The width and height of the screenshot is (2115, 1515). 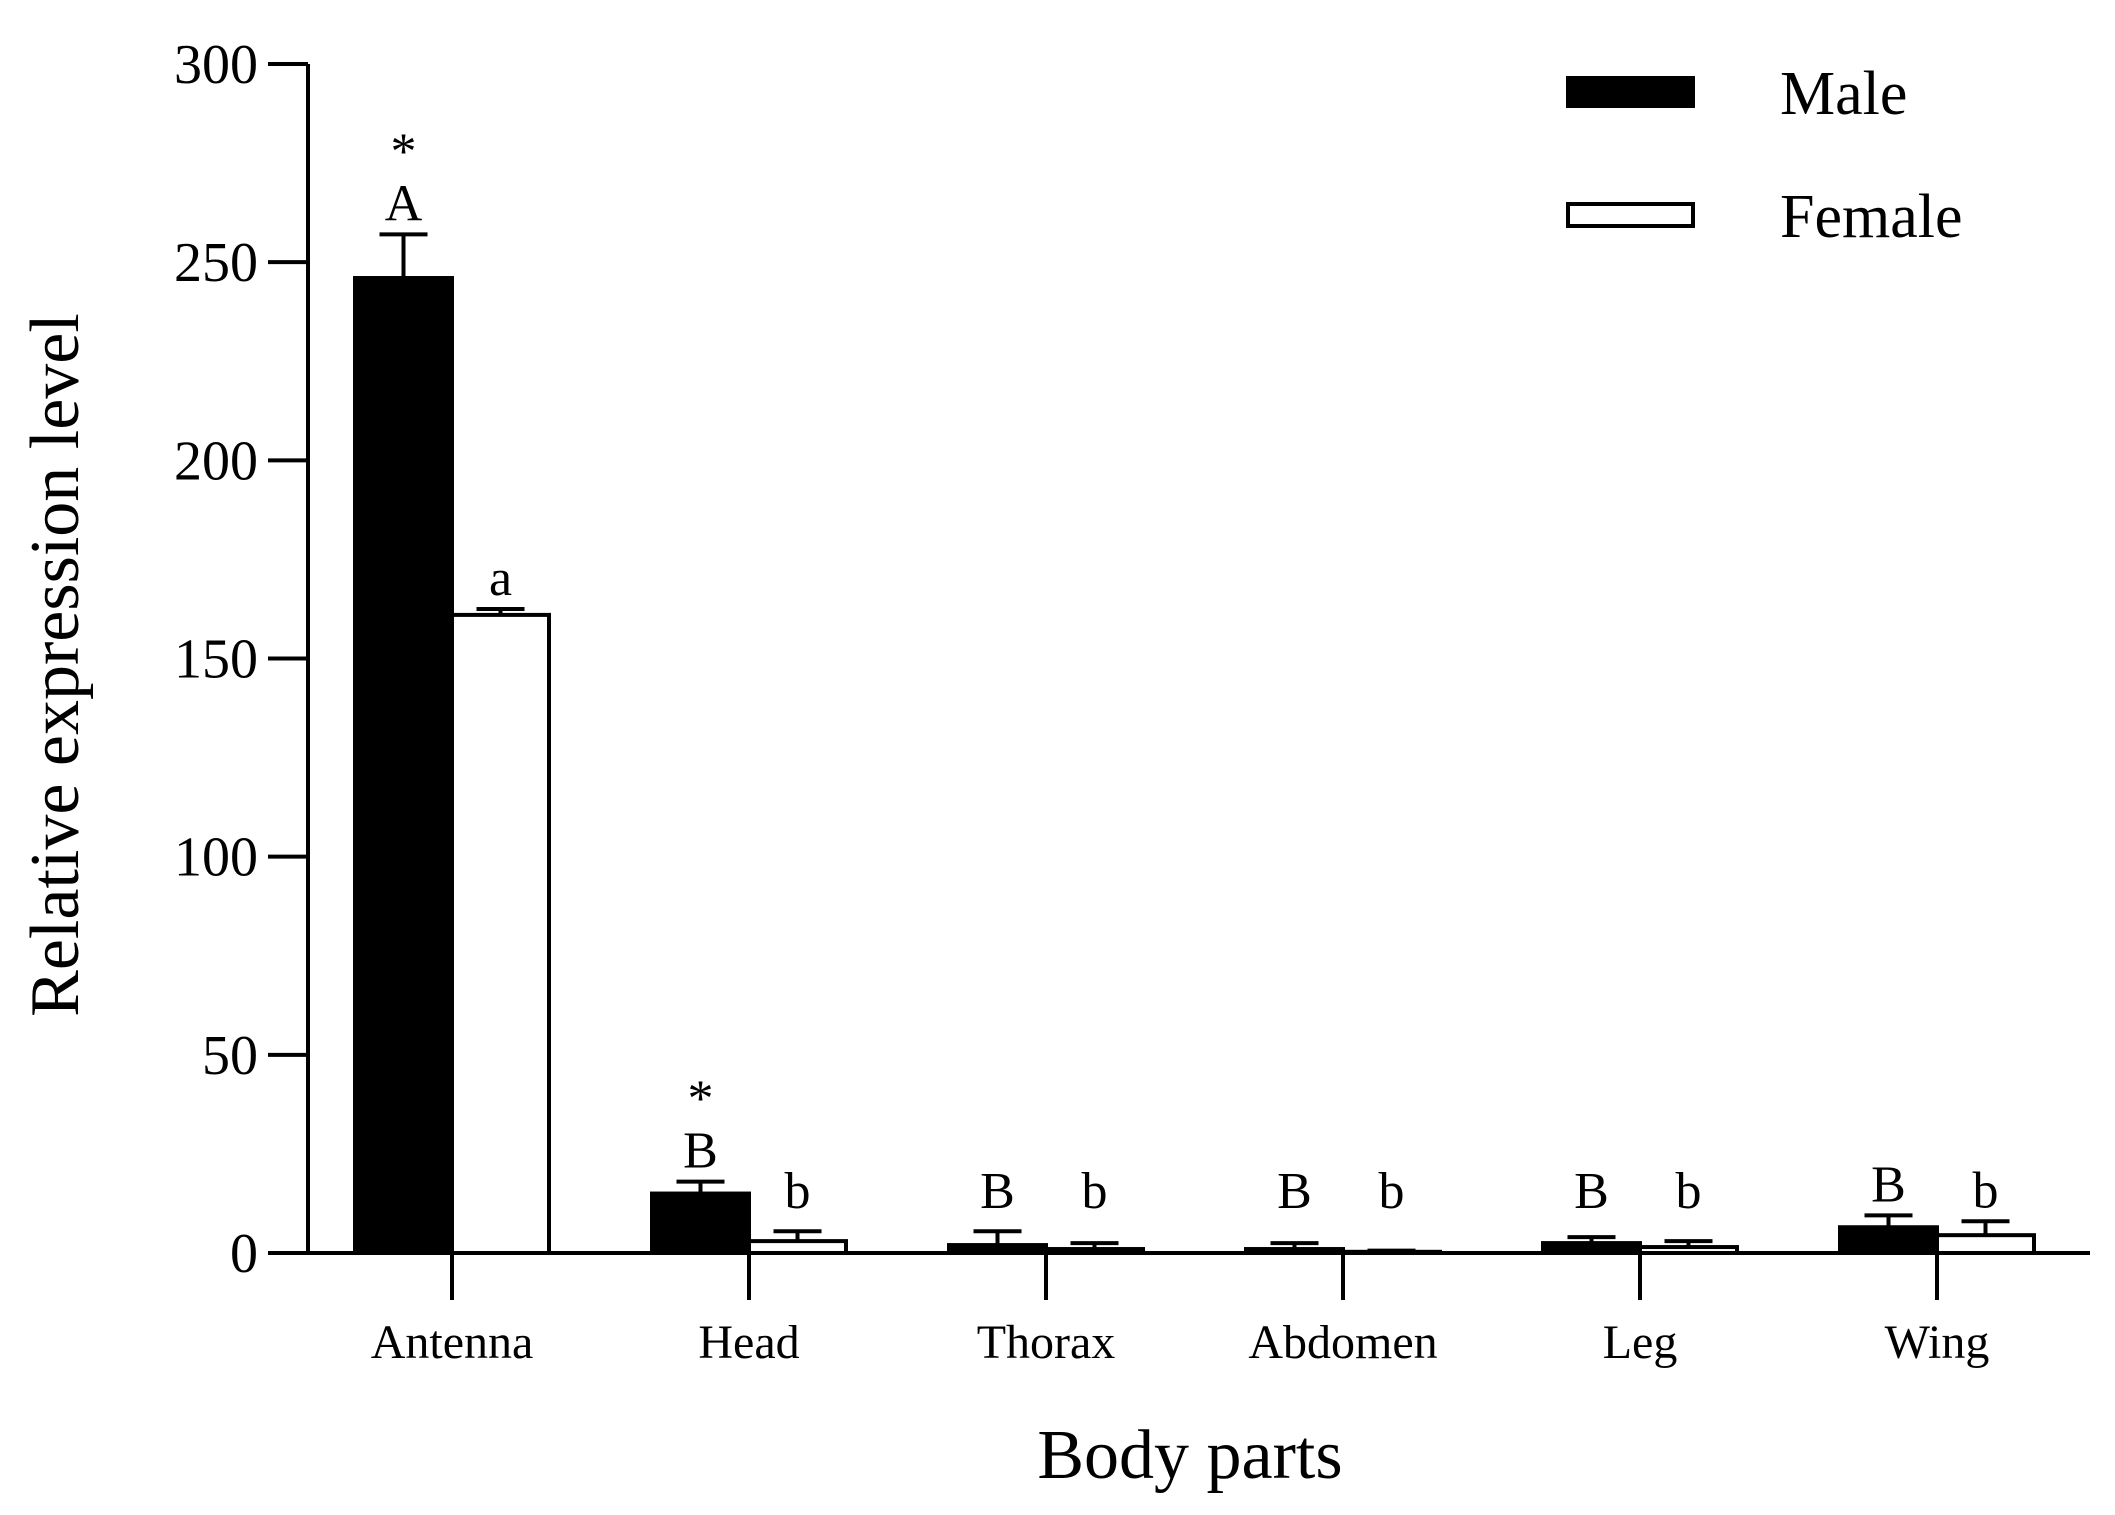 What do you see at coordinates (1189, 1455) in the screenshot?
I see `x-axis-title: Body parts` at bounding box center [1189, 1455].